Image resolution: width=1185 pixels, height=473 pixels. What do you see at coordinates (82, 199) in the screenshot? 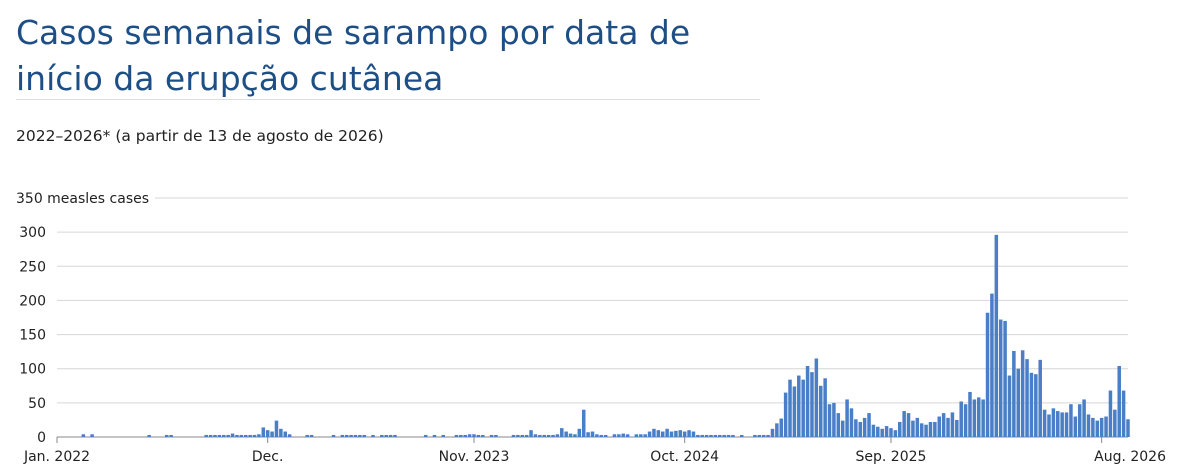
I see `y-axis-label: 350 measles cases` at bounding box center [82, 199].